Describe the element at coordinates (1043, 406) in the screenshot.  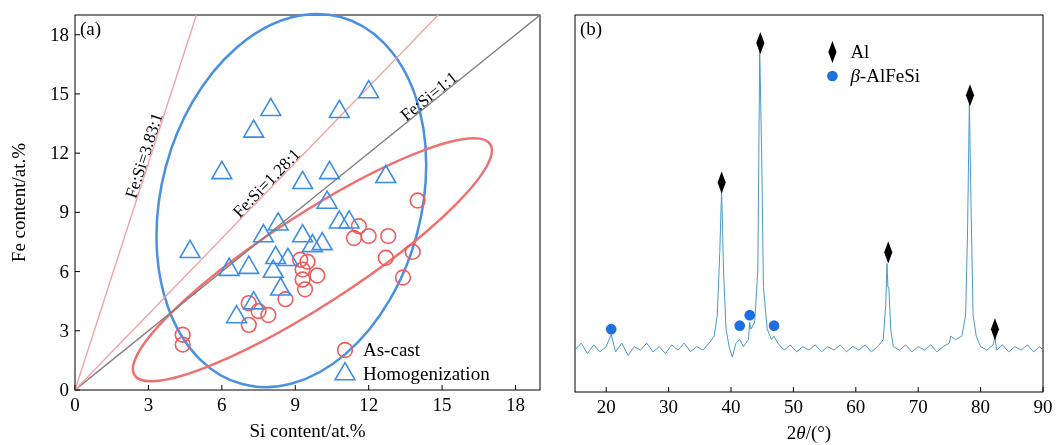
I see `x-tick-label: 90` at that location.